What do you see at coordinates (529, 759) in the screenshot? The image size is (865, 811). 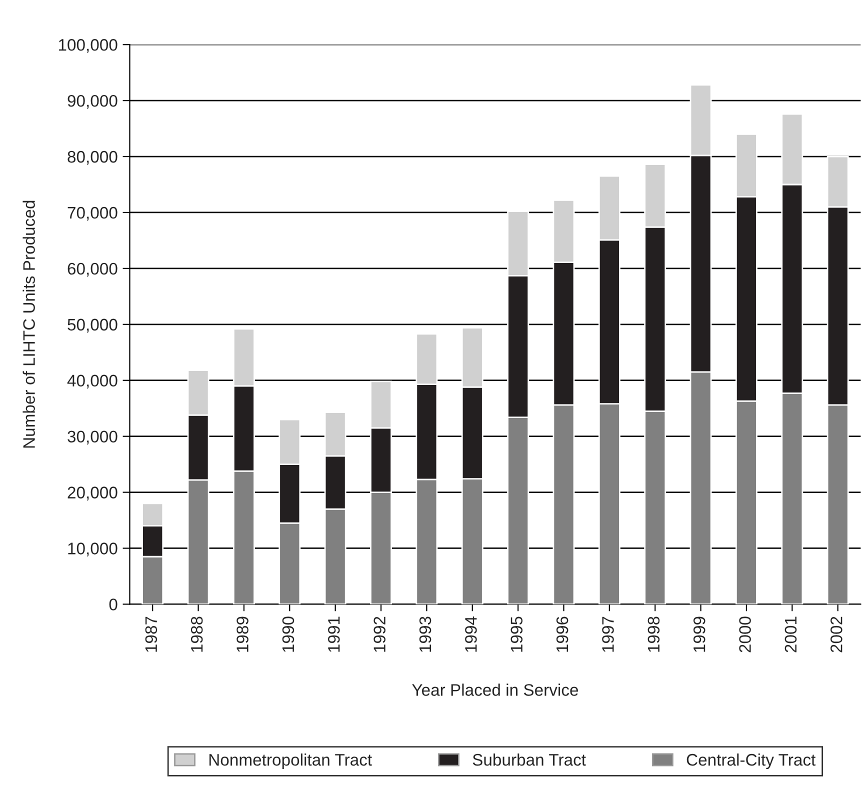 I see `legend-label: Suburban Tract` at bounding box center [529, 759].